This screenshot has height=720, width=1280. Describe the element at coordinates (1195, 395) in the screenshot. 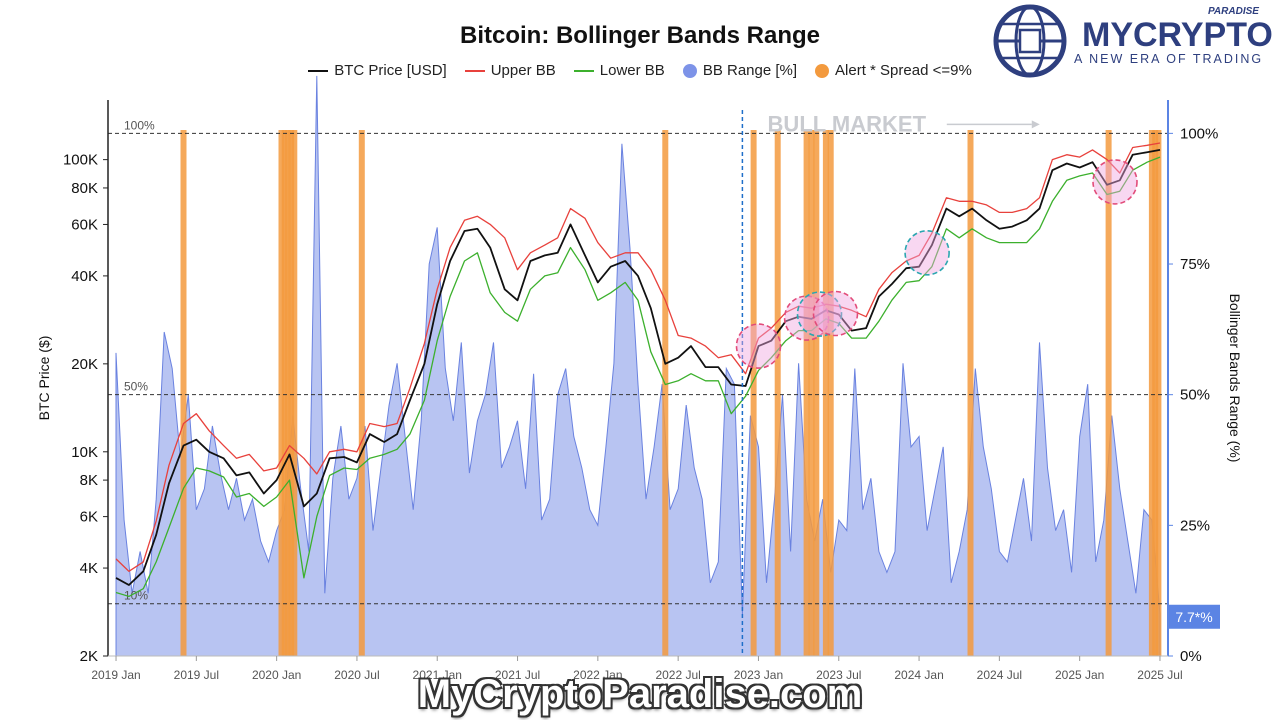

I see `y2-tick-label: 50%` at that location.